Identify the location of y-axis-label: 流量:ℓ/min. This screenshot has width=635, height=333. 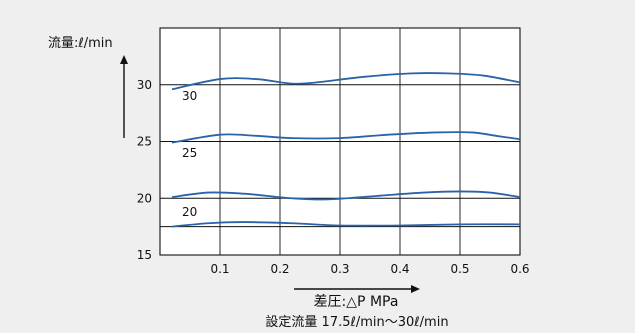
(80, 43).